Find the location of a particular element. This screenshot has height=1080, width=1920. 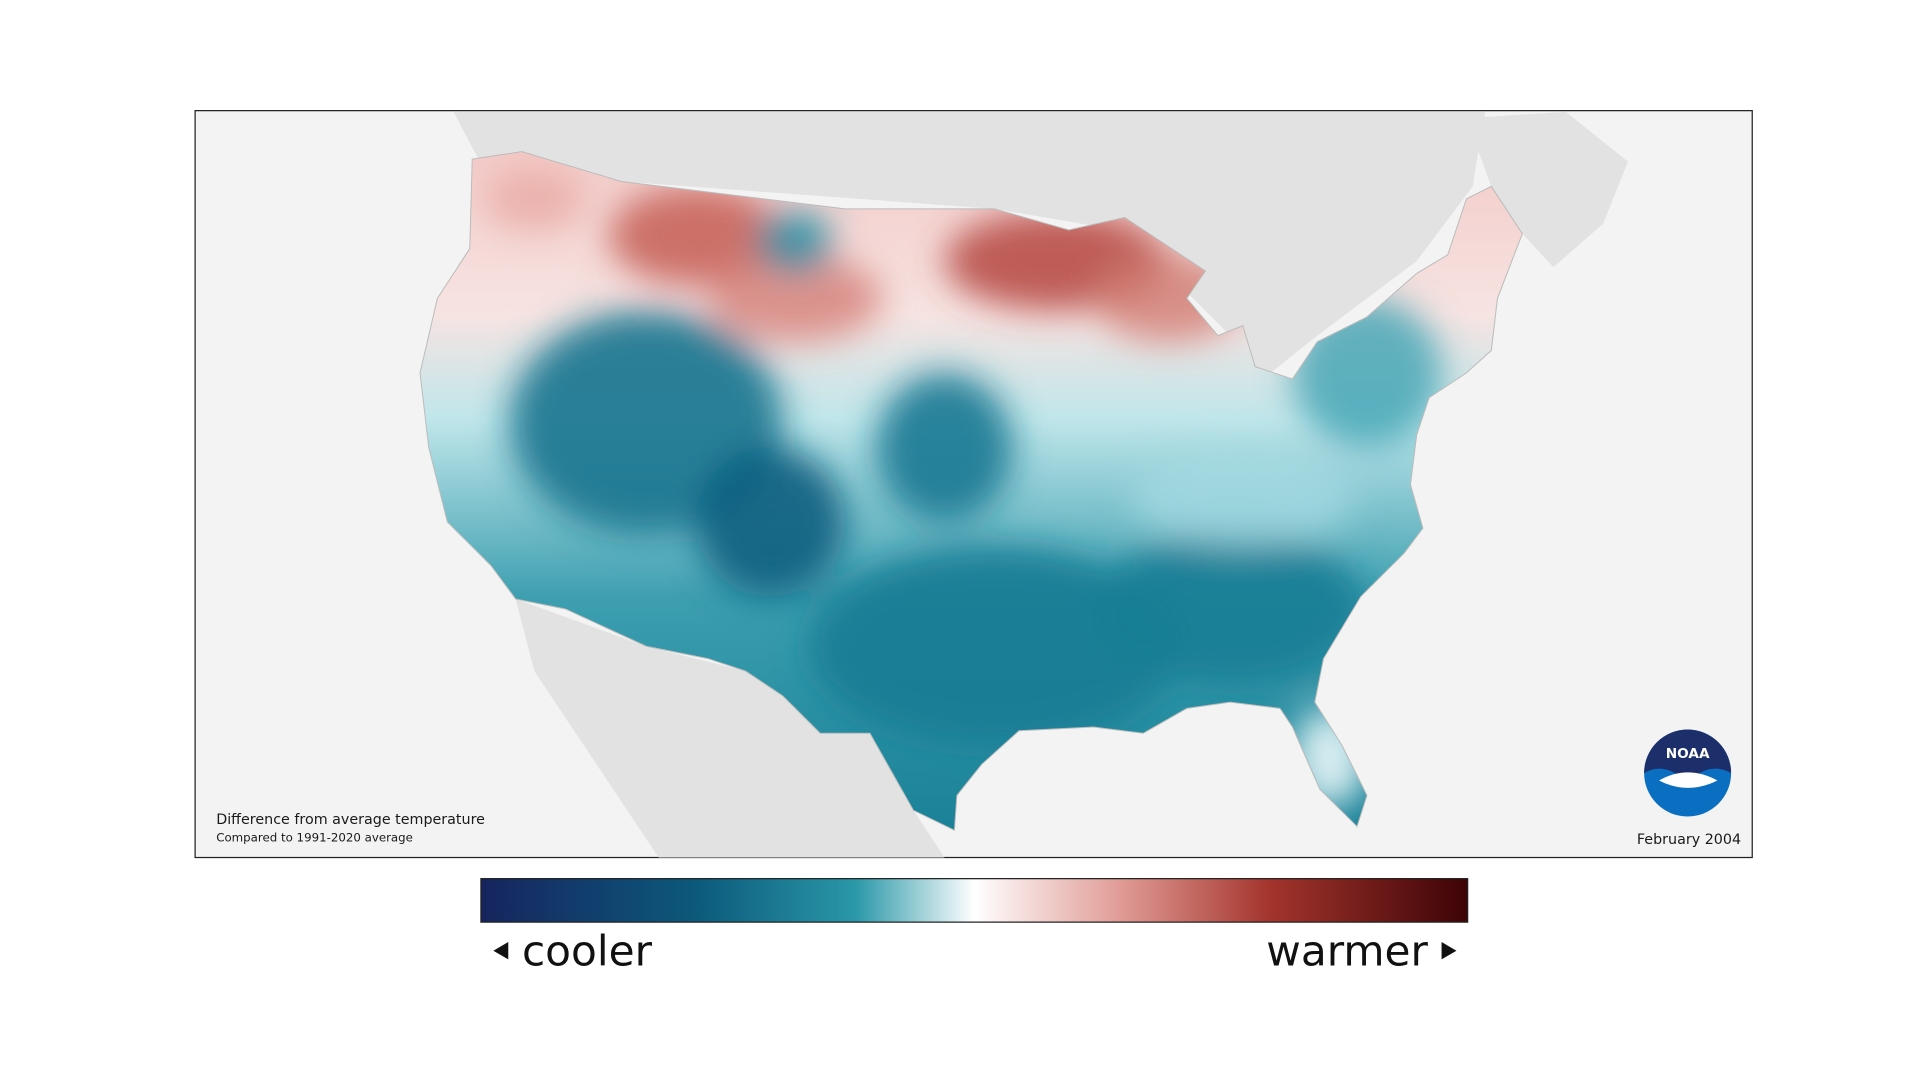

warmer-arrow is located at coordinates (1449, 951).